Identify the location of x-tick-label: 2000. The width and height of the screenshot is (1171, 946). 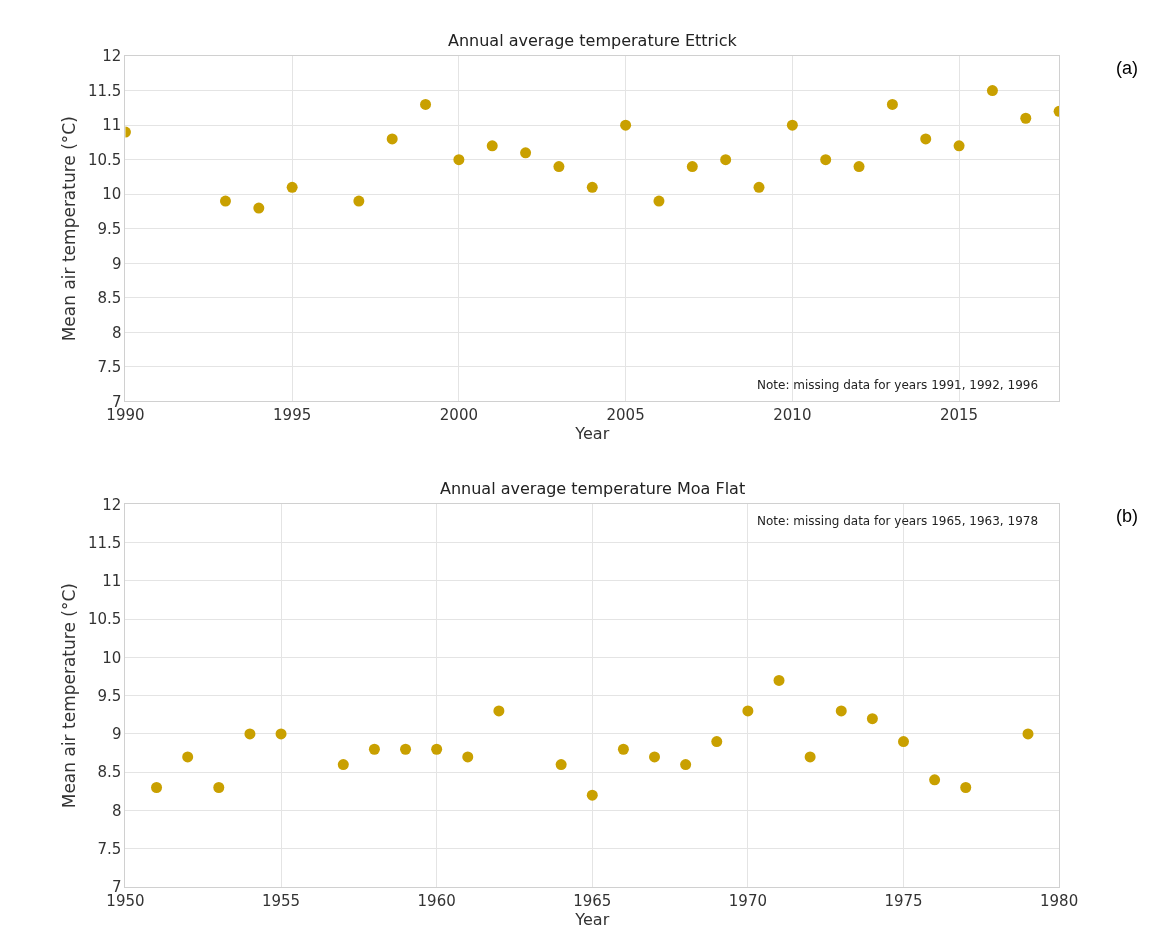
(458, 415).